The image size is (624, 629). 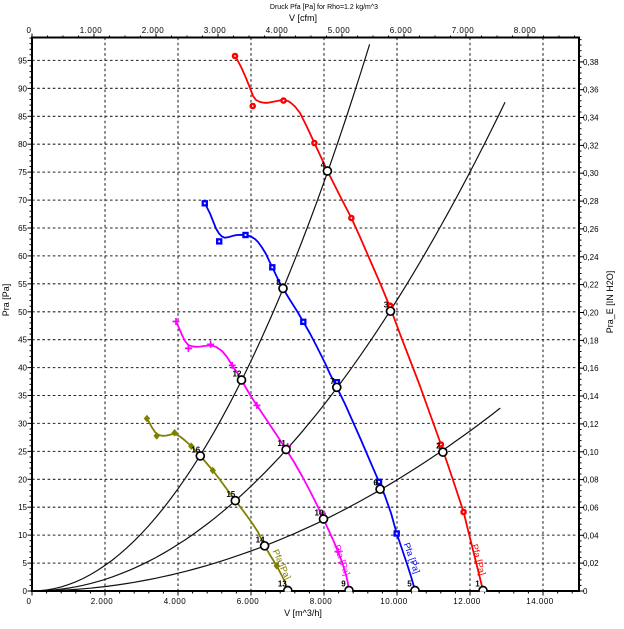 What do you see at coordinates (303, 613) in the screenshot?
I see `svg-text: V [m^3/h]` at bounding box center [303, 613].